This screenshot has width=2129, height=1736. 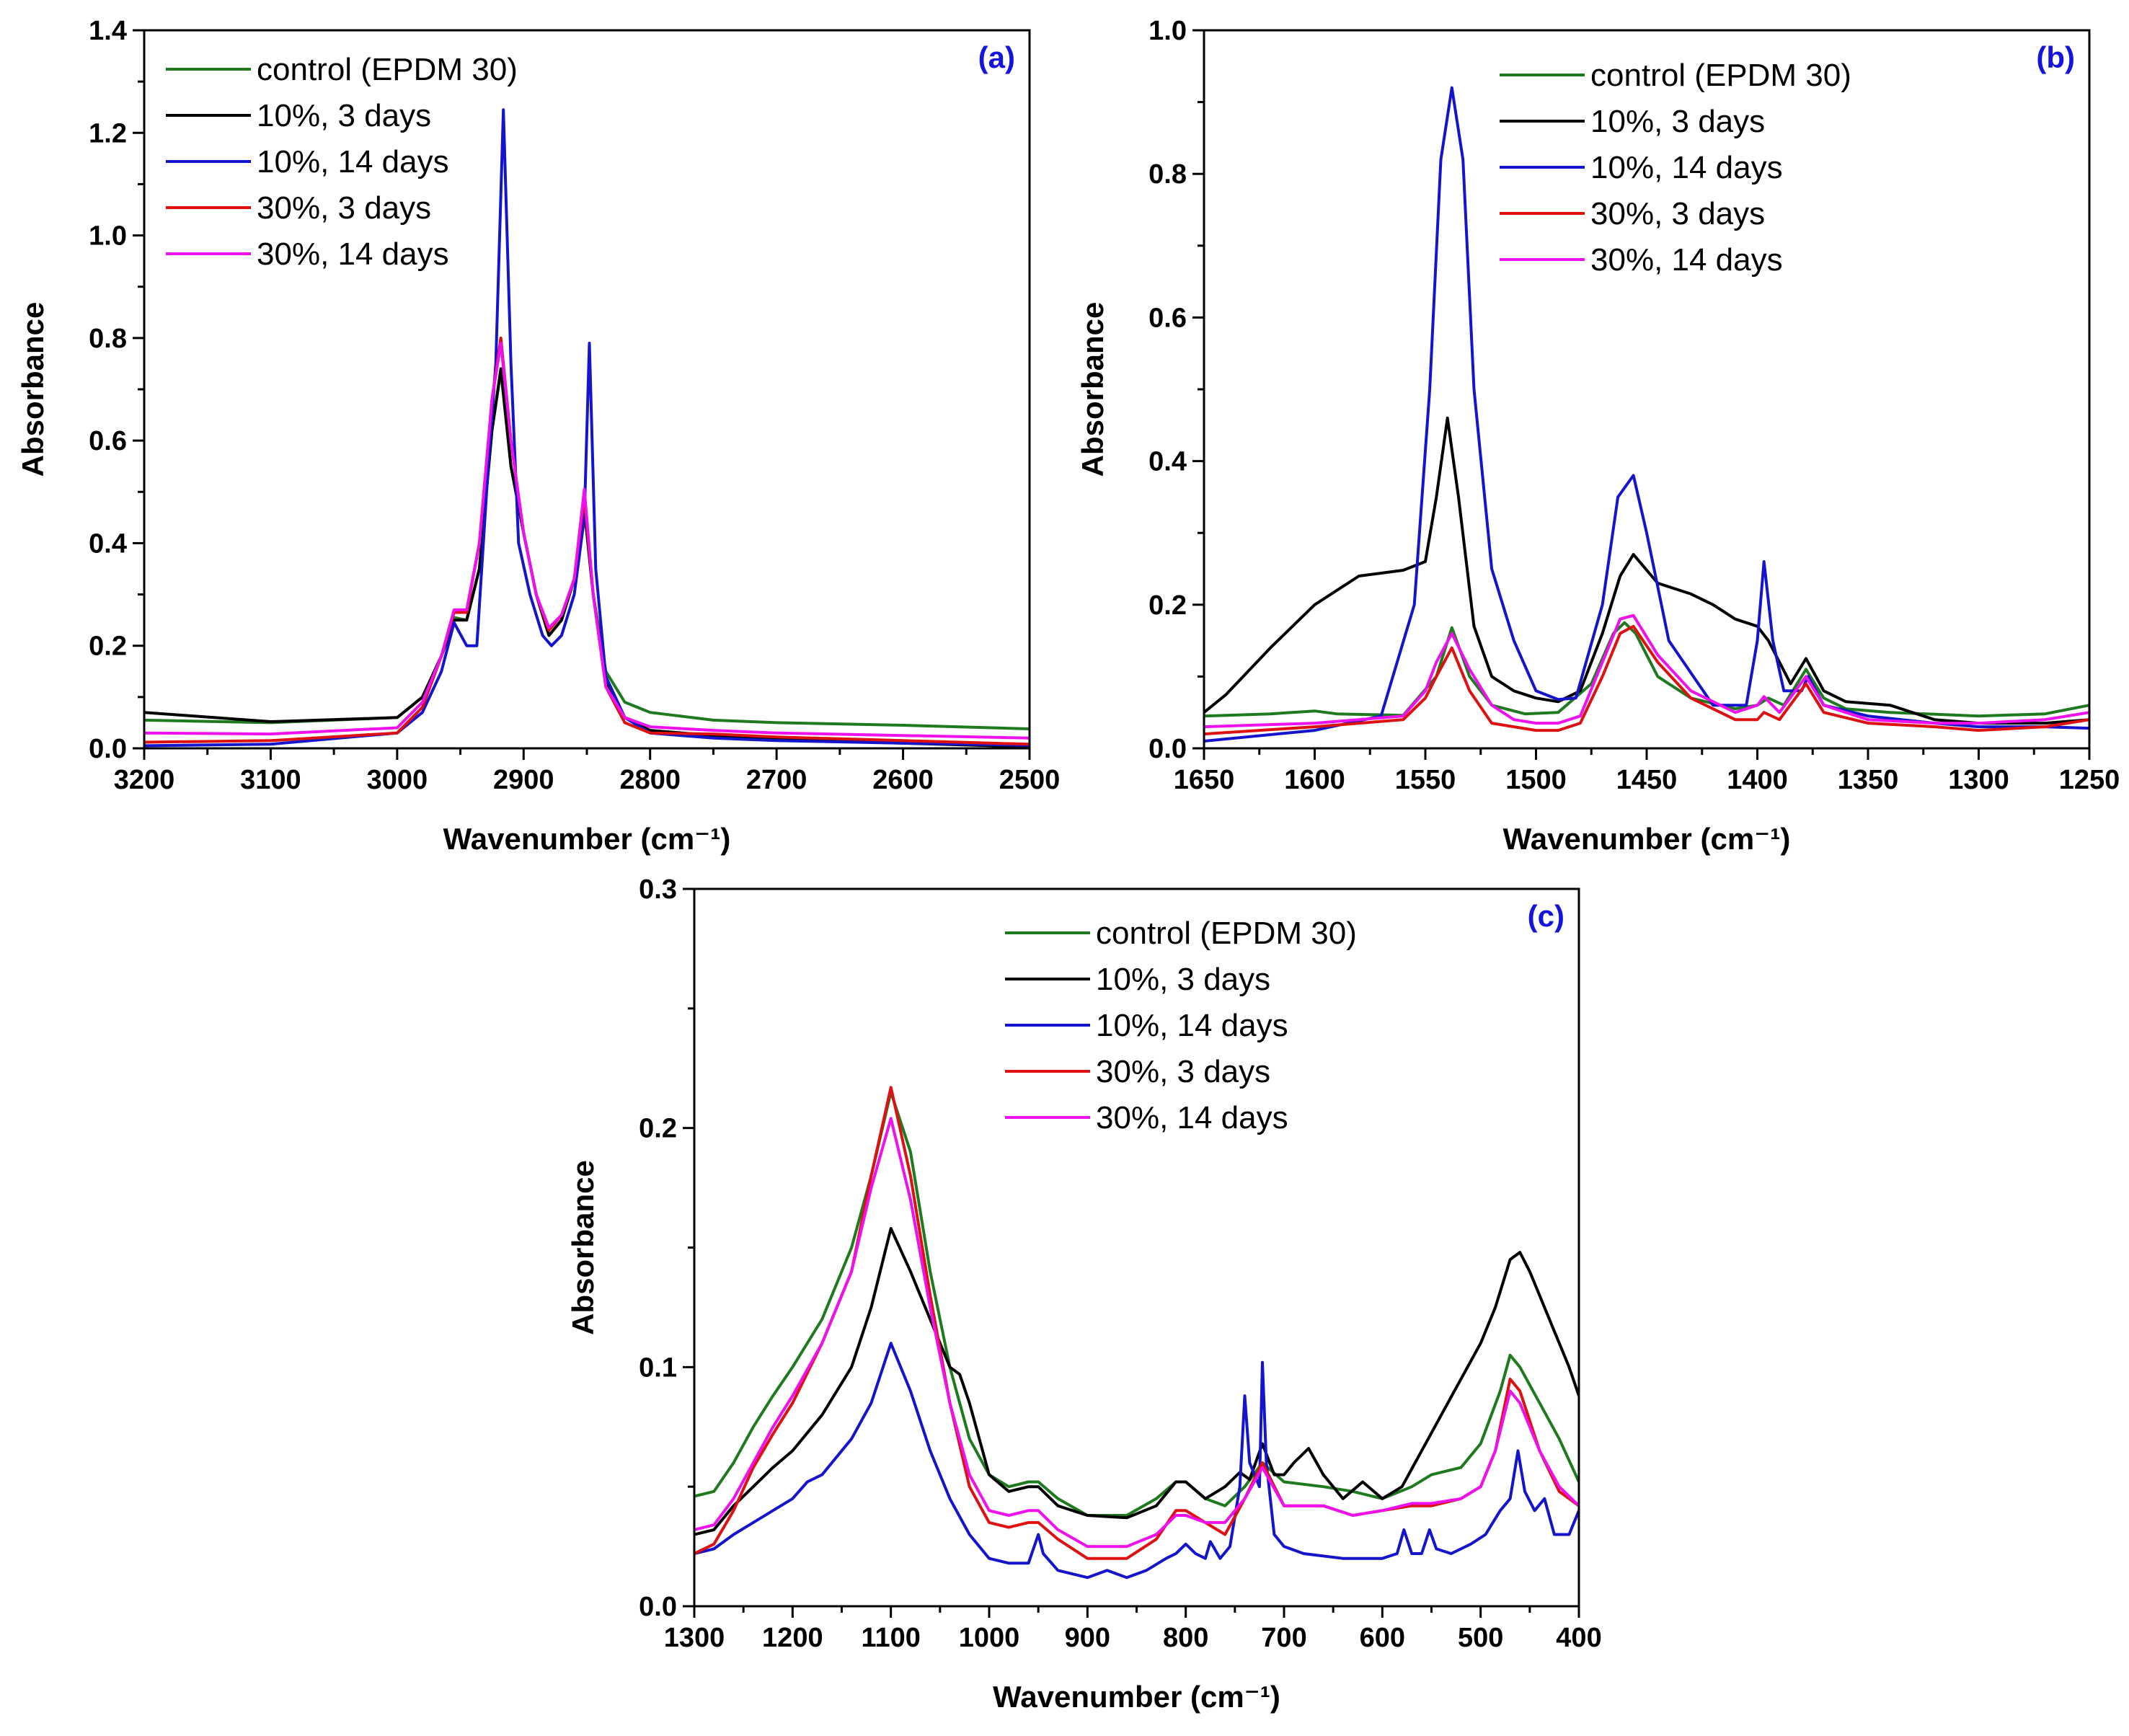 I want to click on x-tick-label: 1550, so click(x=1425, y=780).